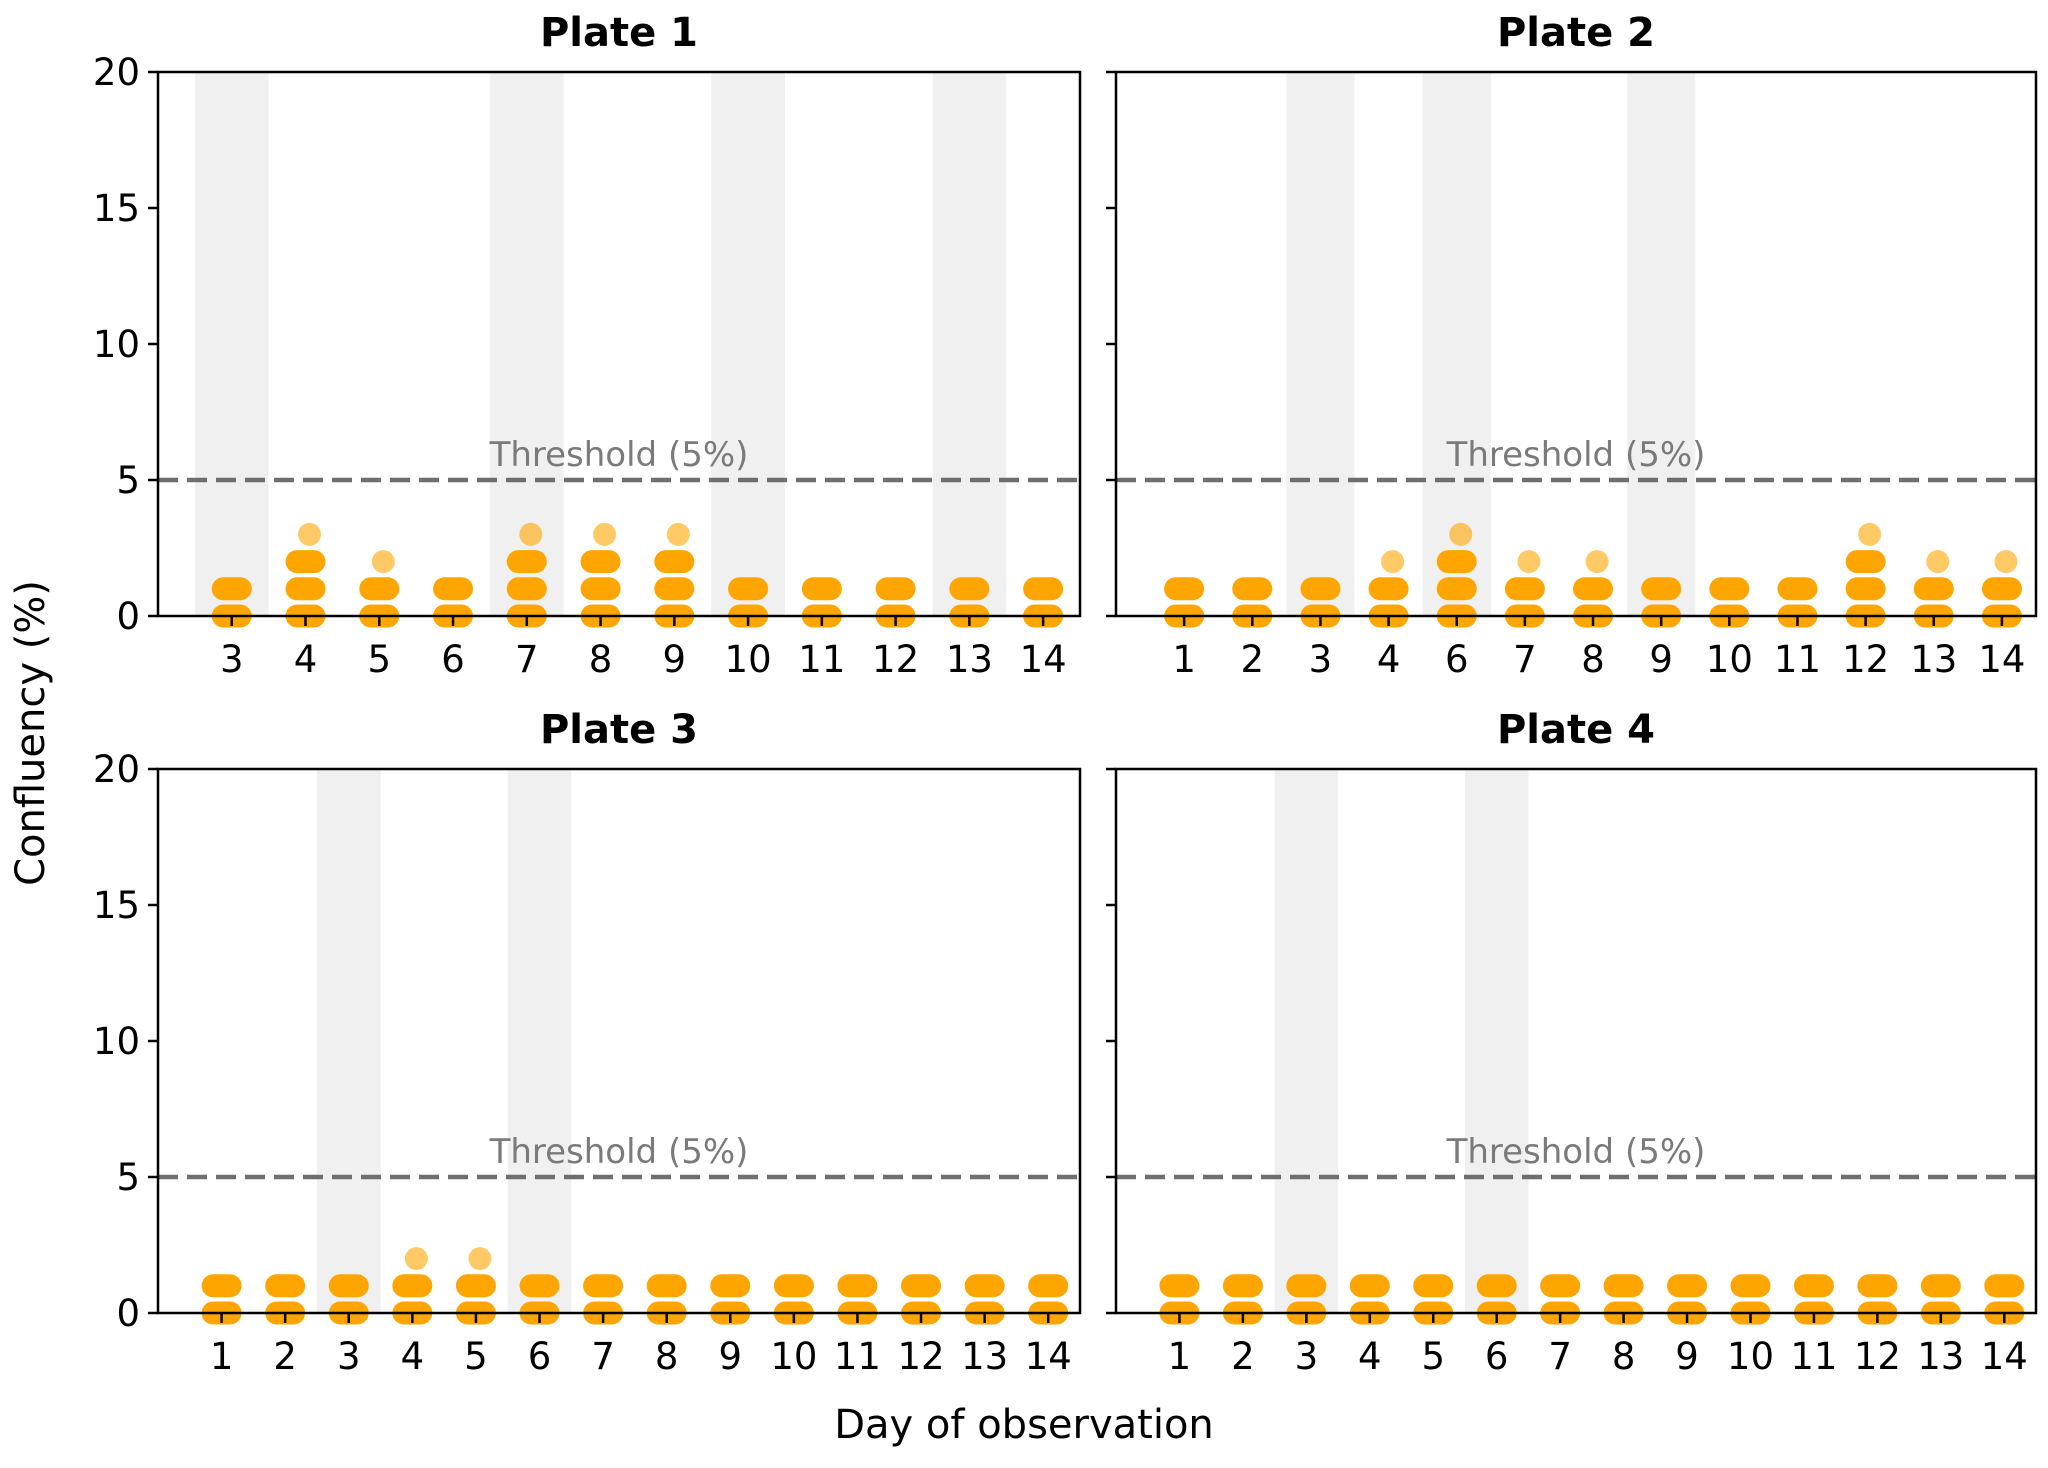 This screenshot has height=1468, width=2048. What do you see at coordinates (619, 33) in the screenshot?
I see `plate-title: Plate 1` at bounding box center [619, 33].